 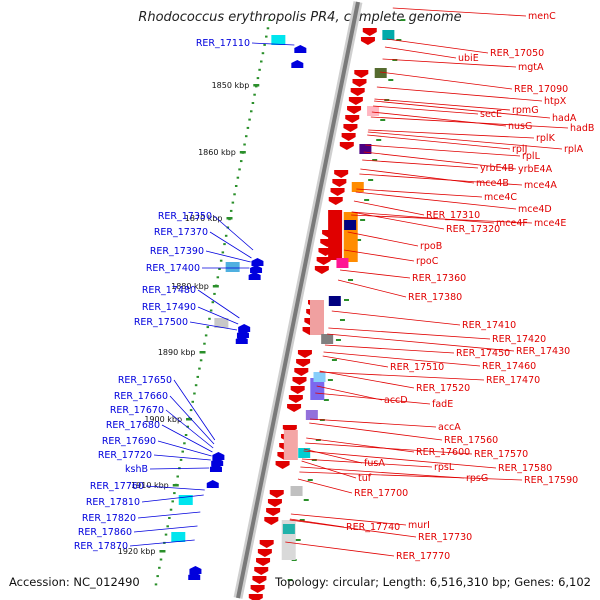 I want to click on gene-label-tuf: tuf, so click(x=365, y=478).